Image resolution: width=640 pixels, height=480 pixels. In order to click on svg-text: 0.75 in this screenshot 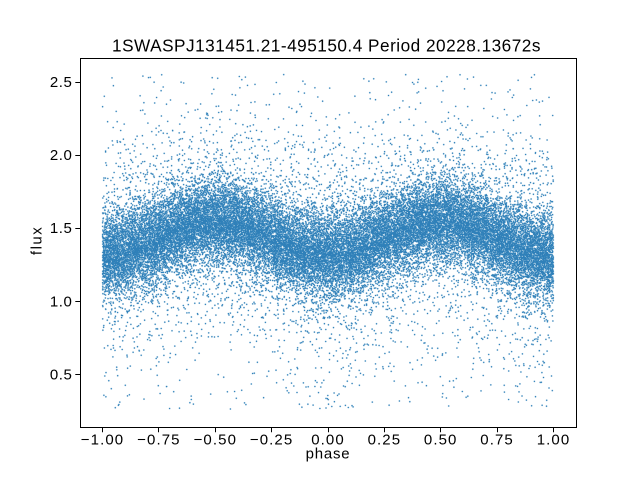, I will do `click(497, 440)`.